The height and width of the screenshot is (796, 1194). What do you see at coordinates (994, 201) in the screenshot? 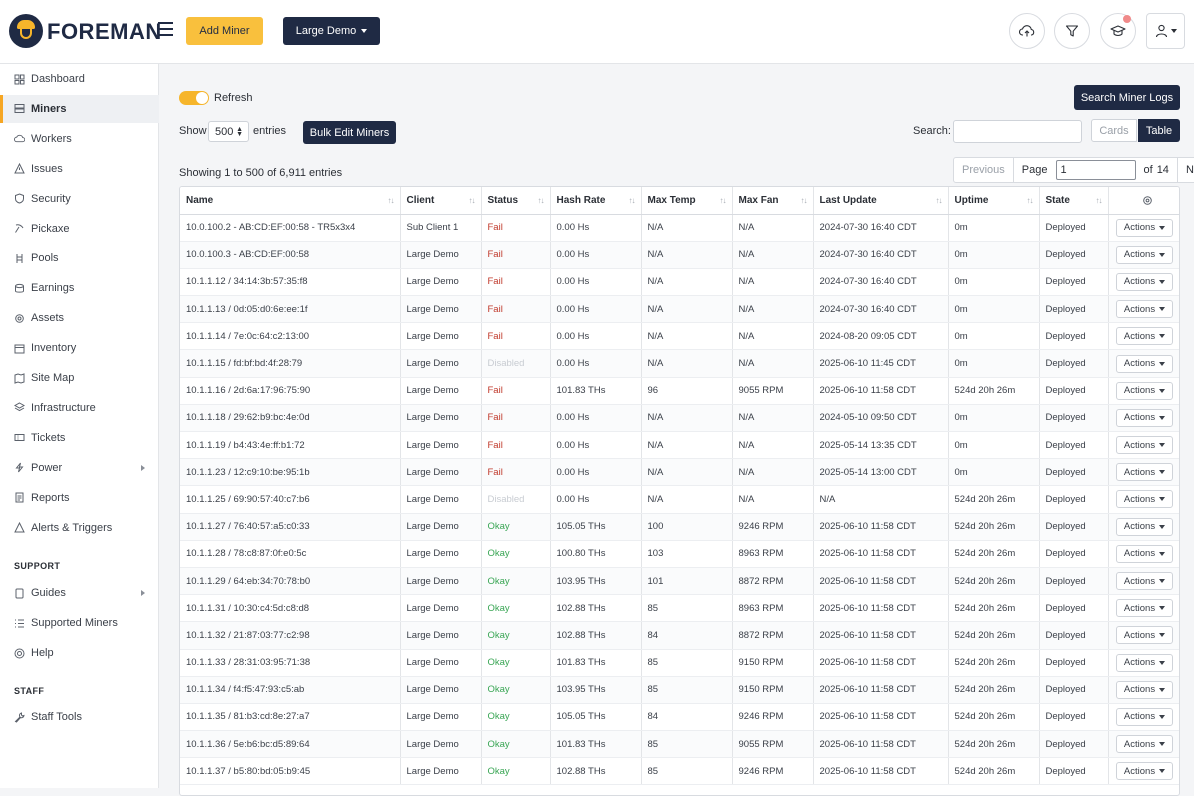
I see `column-header-uptime: Uptime ↑↓` at bounding box center [994, 201].